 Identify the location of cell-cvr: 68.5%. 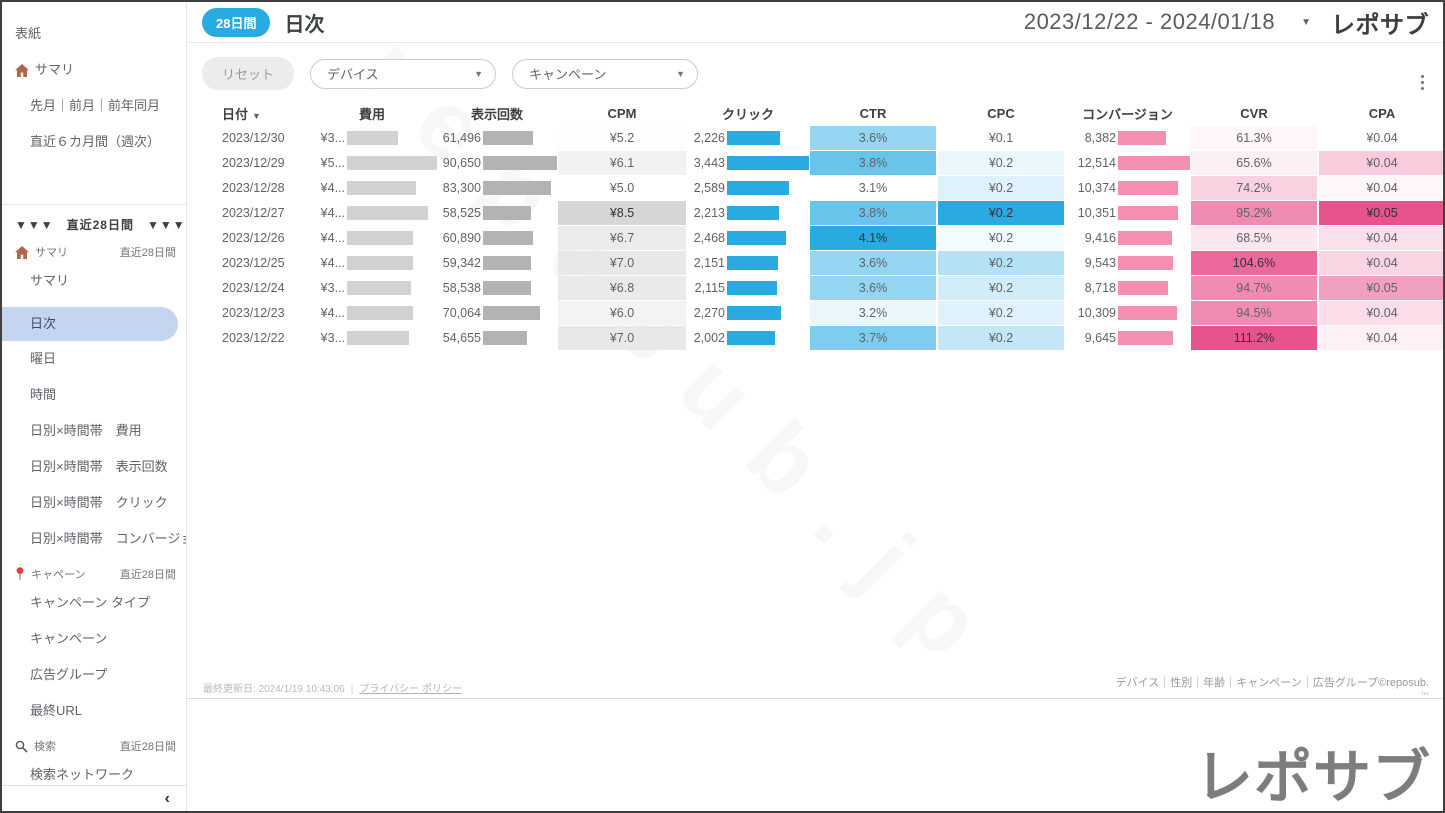
(1254, 238).